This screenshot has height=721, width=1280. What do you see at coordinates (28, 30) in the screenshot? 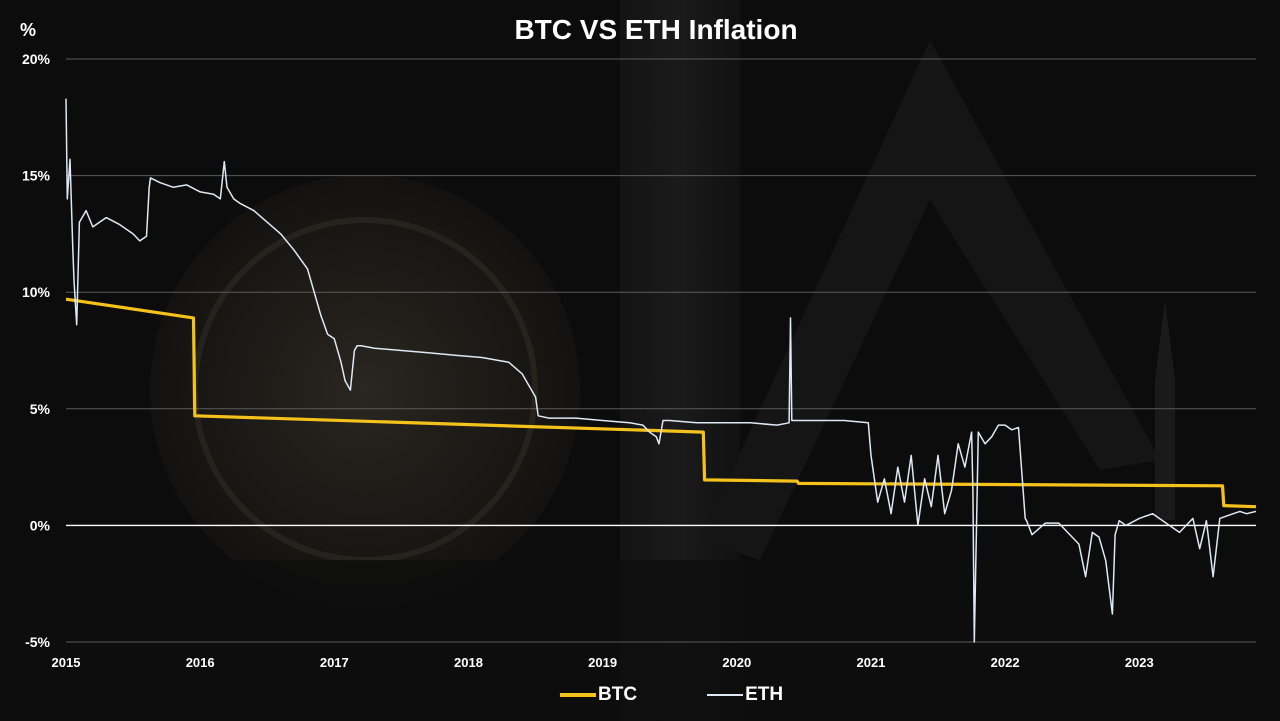
I see `y-axis-unit-label: %` at bounding box center [28, 30].